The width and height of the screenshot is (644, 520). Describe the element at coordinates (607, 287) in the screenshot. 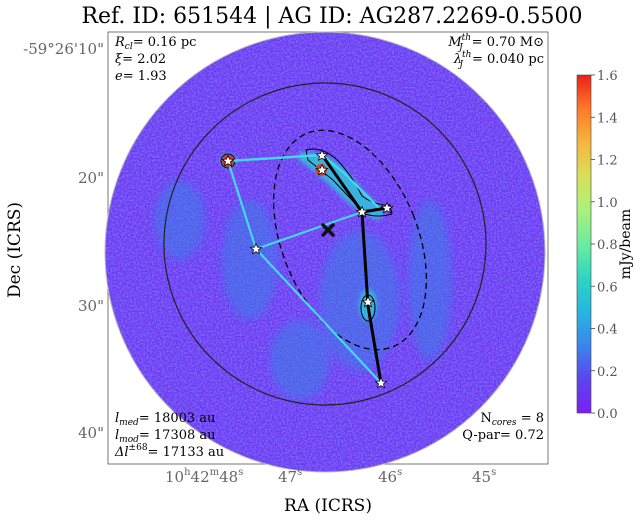

I see `colorbar-tick-label: 0.6` at that location.